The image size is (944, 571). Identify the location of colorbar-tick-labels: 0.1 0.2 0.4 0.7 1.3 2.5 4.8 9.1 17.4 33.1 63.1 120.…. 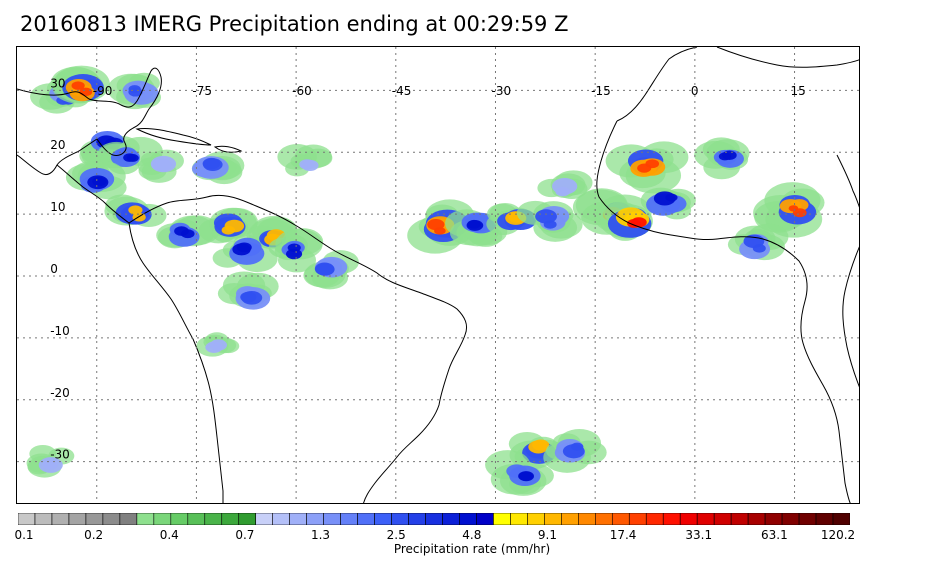
(472, 536).